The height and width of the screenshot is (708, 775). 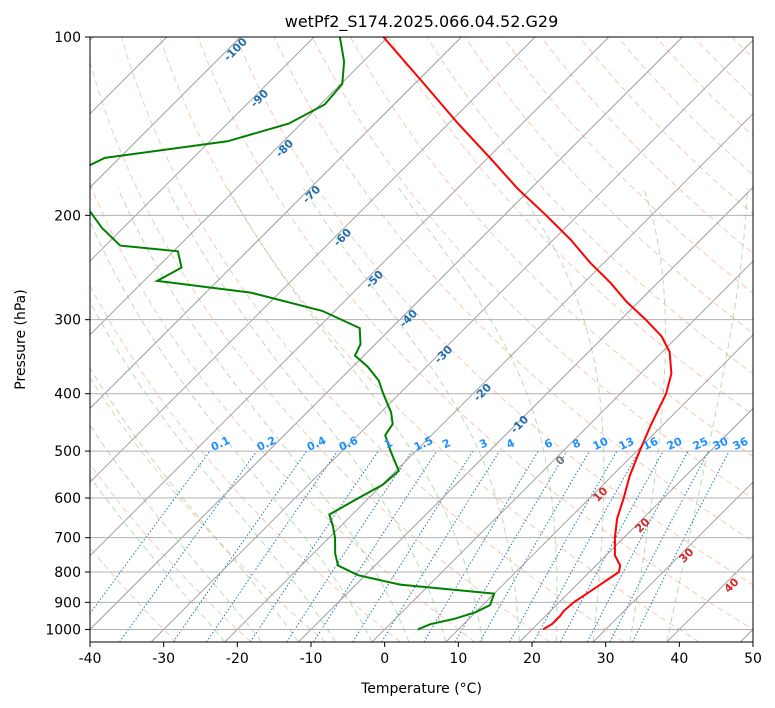 I want to click on isotherm-label: 10, so click(x=601, y=494).